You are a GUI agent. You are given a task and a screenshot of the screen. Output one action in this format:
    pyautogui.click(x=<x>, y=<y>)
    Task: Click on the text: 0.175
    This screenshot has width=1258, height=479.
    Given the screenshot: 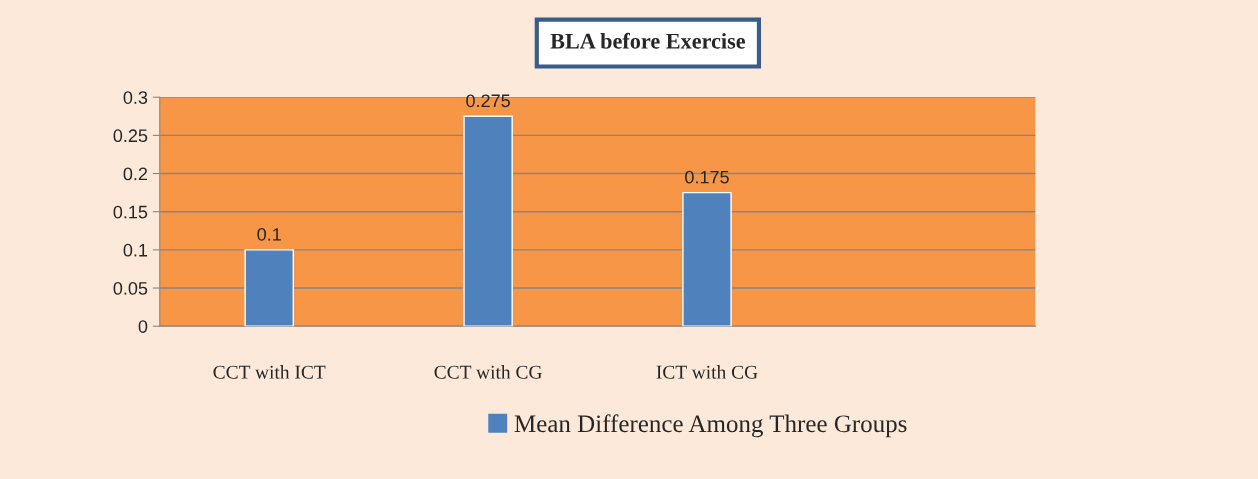 What is the action you would take?
    pyautogui.click(x=707, y=177)
    